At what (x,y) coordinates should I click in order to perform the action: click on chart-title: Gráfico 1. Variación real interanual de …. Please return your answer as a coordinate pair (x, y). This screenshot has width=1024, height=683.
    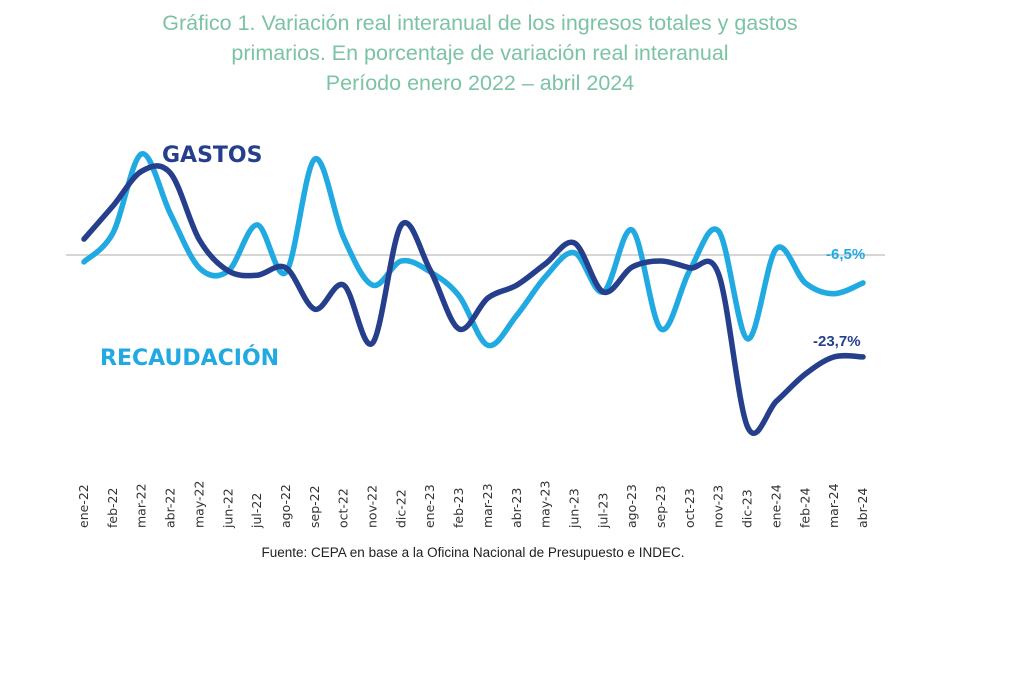
    Looking at the image, I should click on (480, 53).